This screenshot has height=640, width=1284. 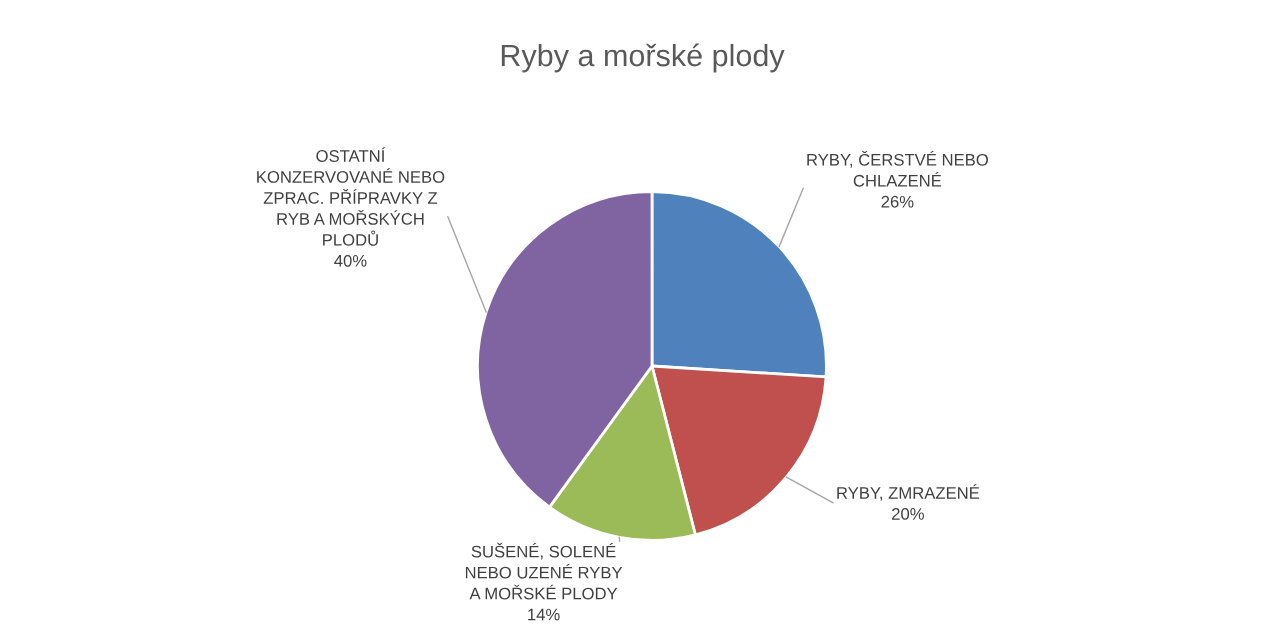 What do you see at coordinates (908, 513) in the screenshot?
I see `data-label: 20%` at bounding box center [908, 513].